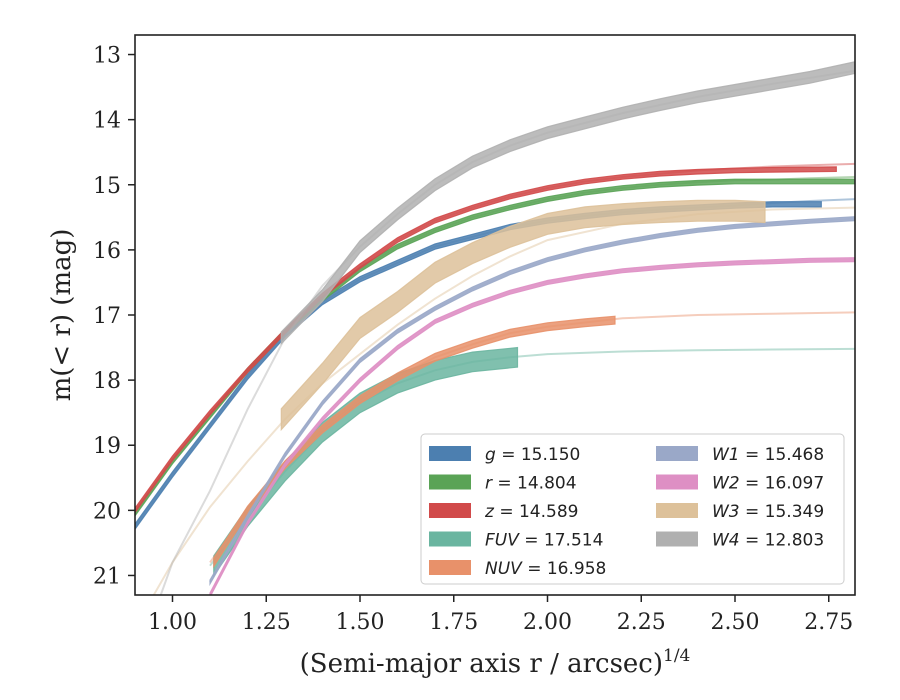  I want to click on y-tick-label: 17, so click(107, 316).